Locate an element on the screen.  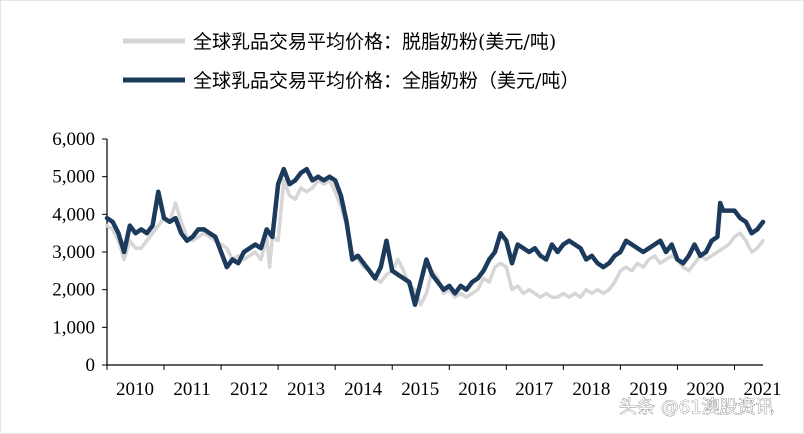
x-tick-label: 2018 is located at coordinates (591, 389).